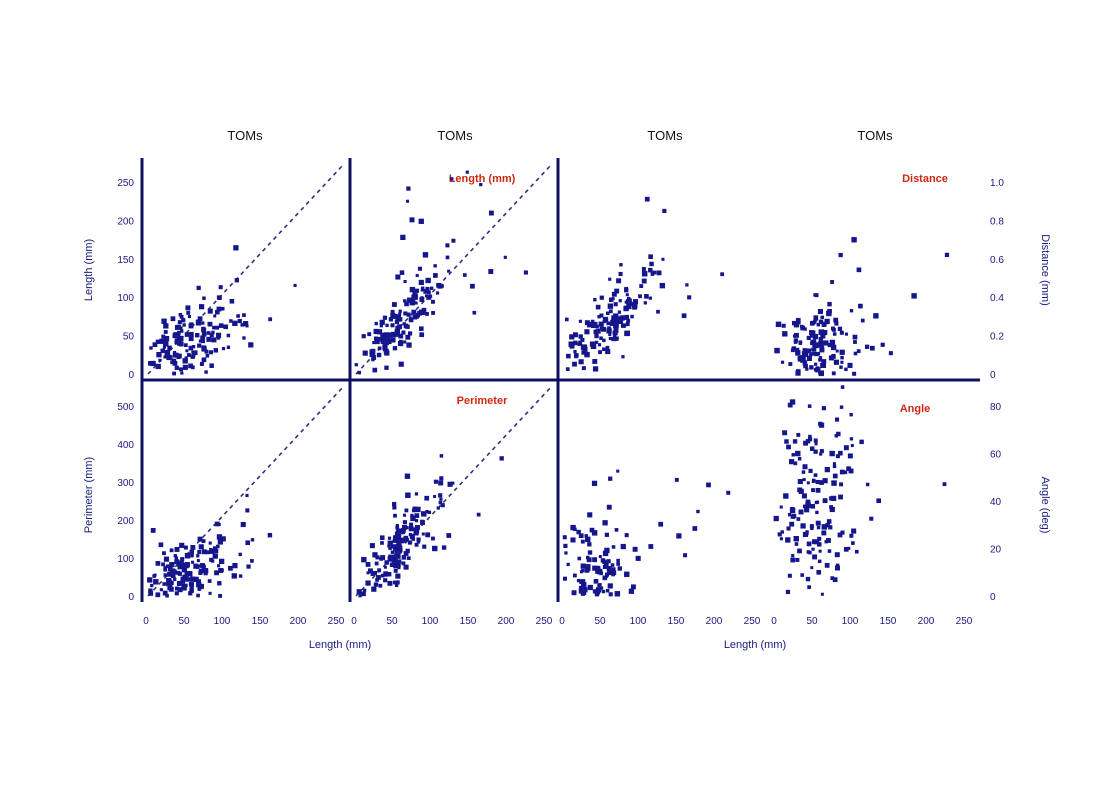  Describe the element at coordinates (146, 621) in the screenshot. I see `x-tick-label: 0` at that location.